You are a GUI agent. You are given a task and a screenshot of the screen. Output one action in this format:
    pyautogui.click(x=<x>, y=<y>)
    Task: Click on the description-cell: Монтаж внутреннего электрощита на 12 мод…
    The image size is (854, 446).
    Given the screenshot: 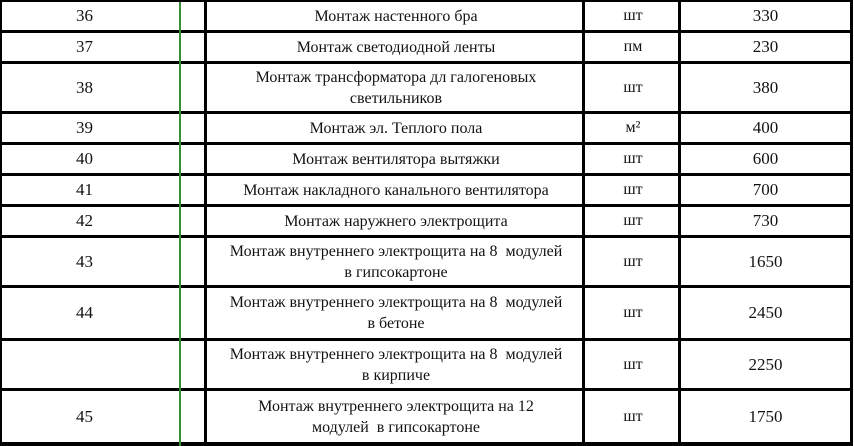 What is the action you would take?
    pyautogui.click(x=400, y=416)
    